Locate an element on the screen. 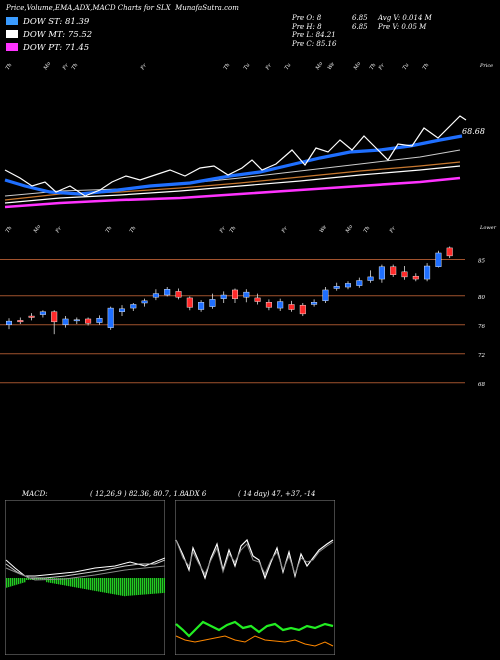 The height and width of the screenshot is (660, 500). legend-dow-st: DOW ST: 81.39 is located at coordinates (47, 22).